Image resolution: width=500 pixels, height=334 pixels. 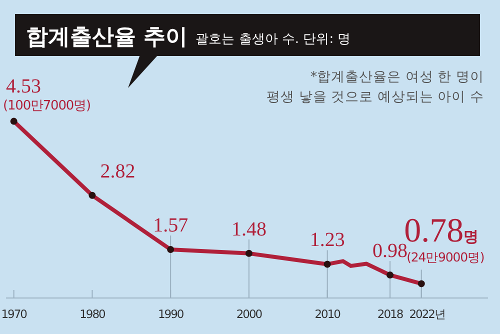 What do you see at coordinates (273, 39) in the screenshot?
I see `chart-subtitle: 괄호는 출생아 수. 단위: 명` at bounding box center [273, 39].